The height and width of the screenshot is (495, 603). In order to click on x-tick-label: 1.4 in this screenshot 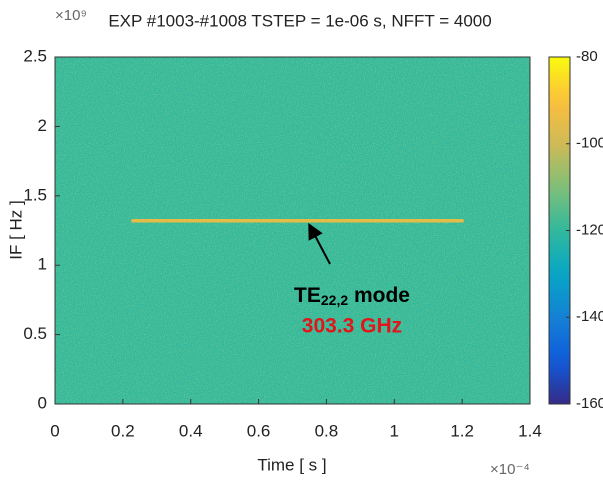, I will do `click(530, 430)`.